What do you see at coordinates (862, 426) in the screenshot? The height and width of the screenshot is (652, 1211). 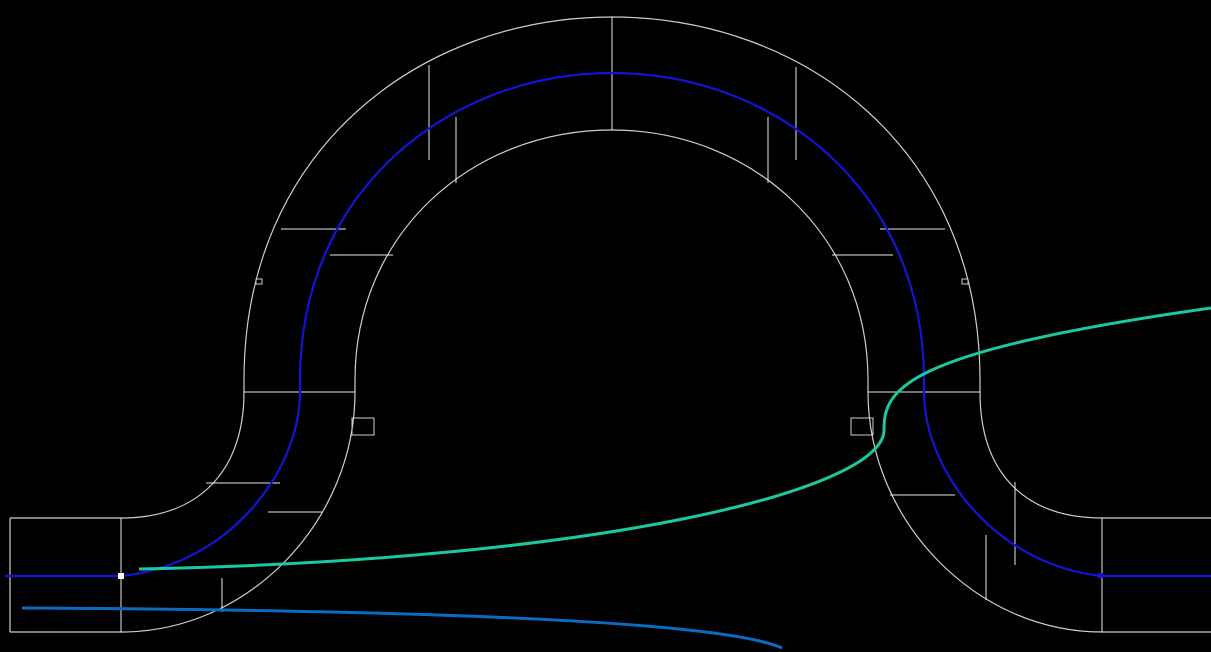 I see `anchor-square-right` at bounding box center [862, 426].